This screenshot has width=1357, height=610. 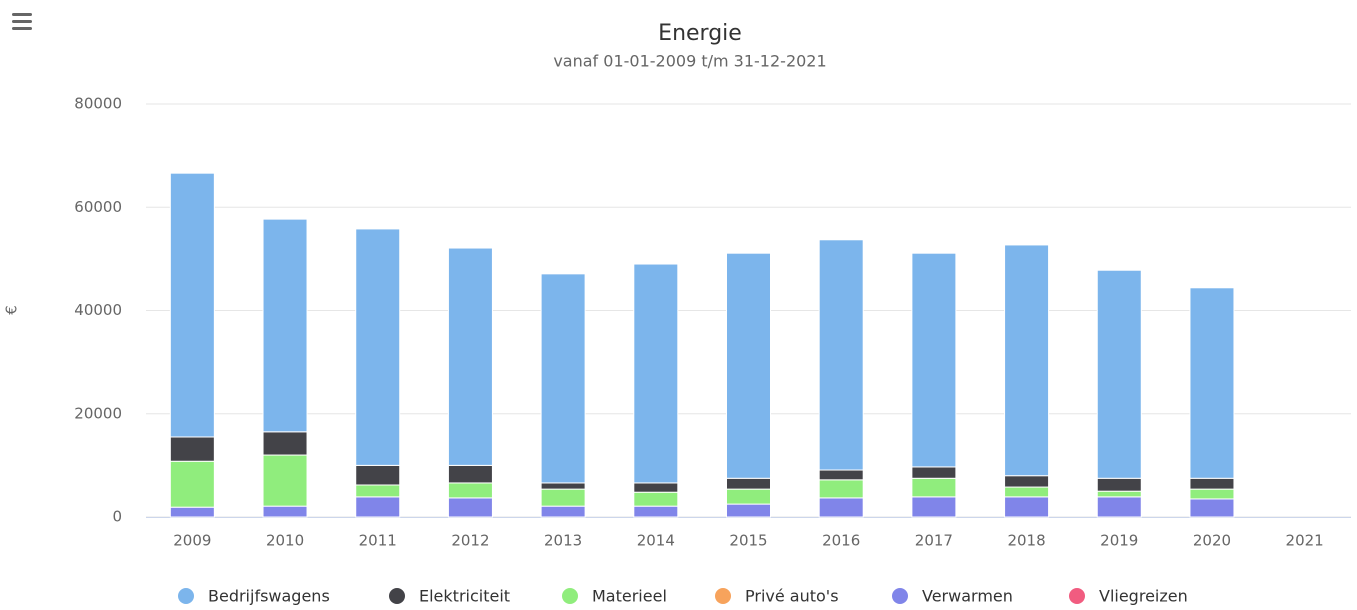 I want to click on x-tick-label: 2011, so click(x=378, y=541).